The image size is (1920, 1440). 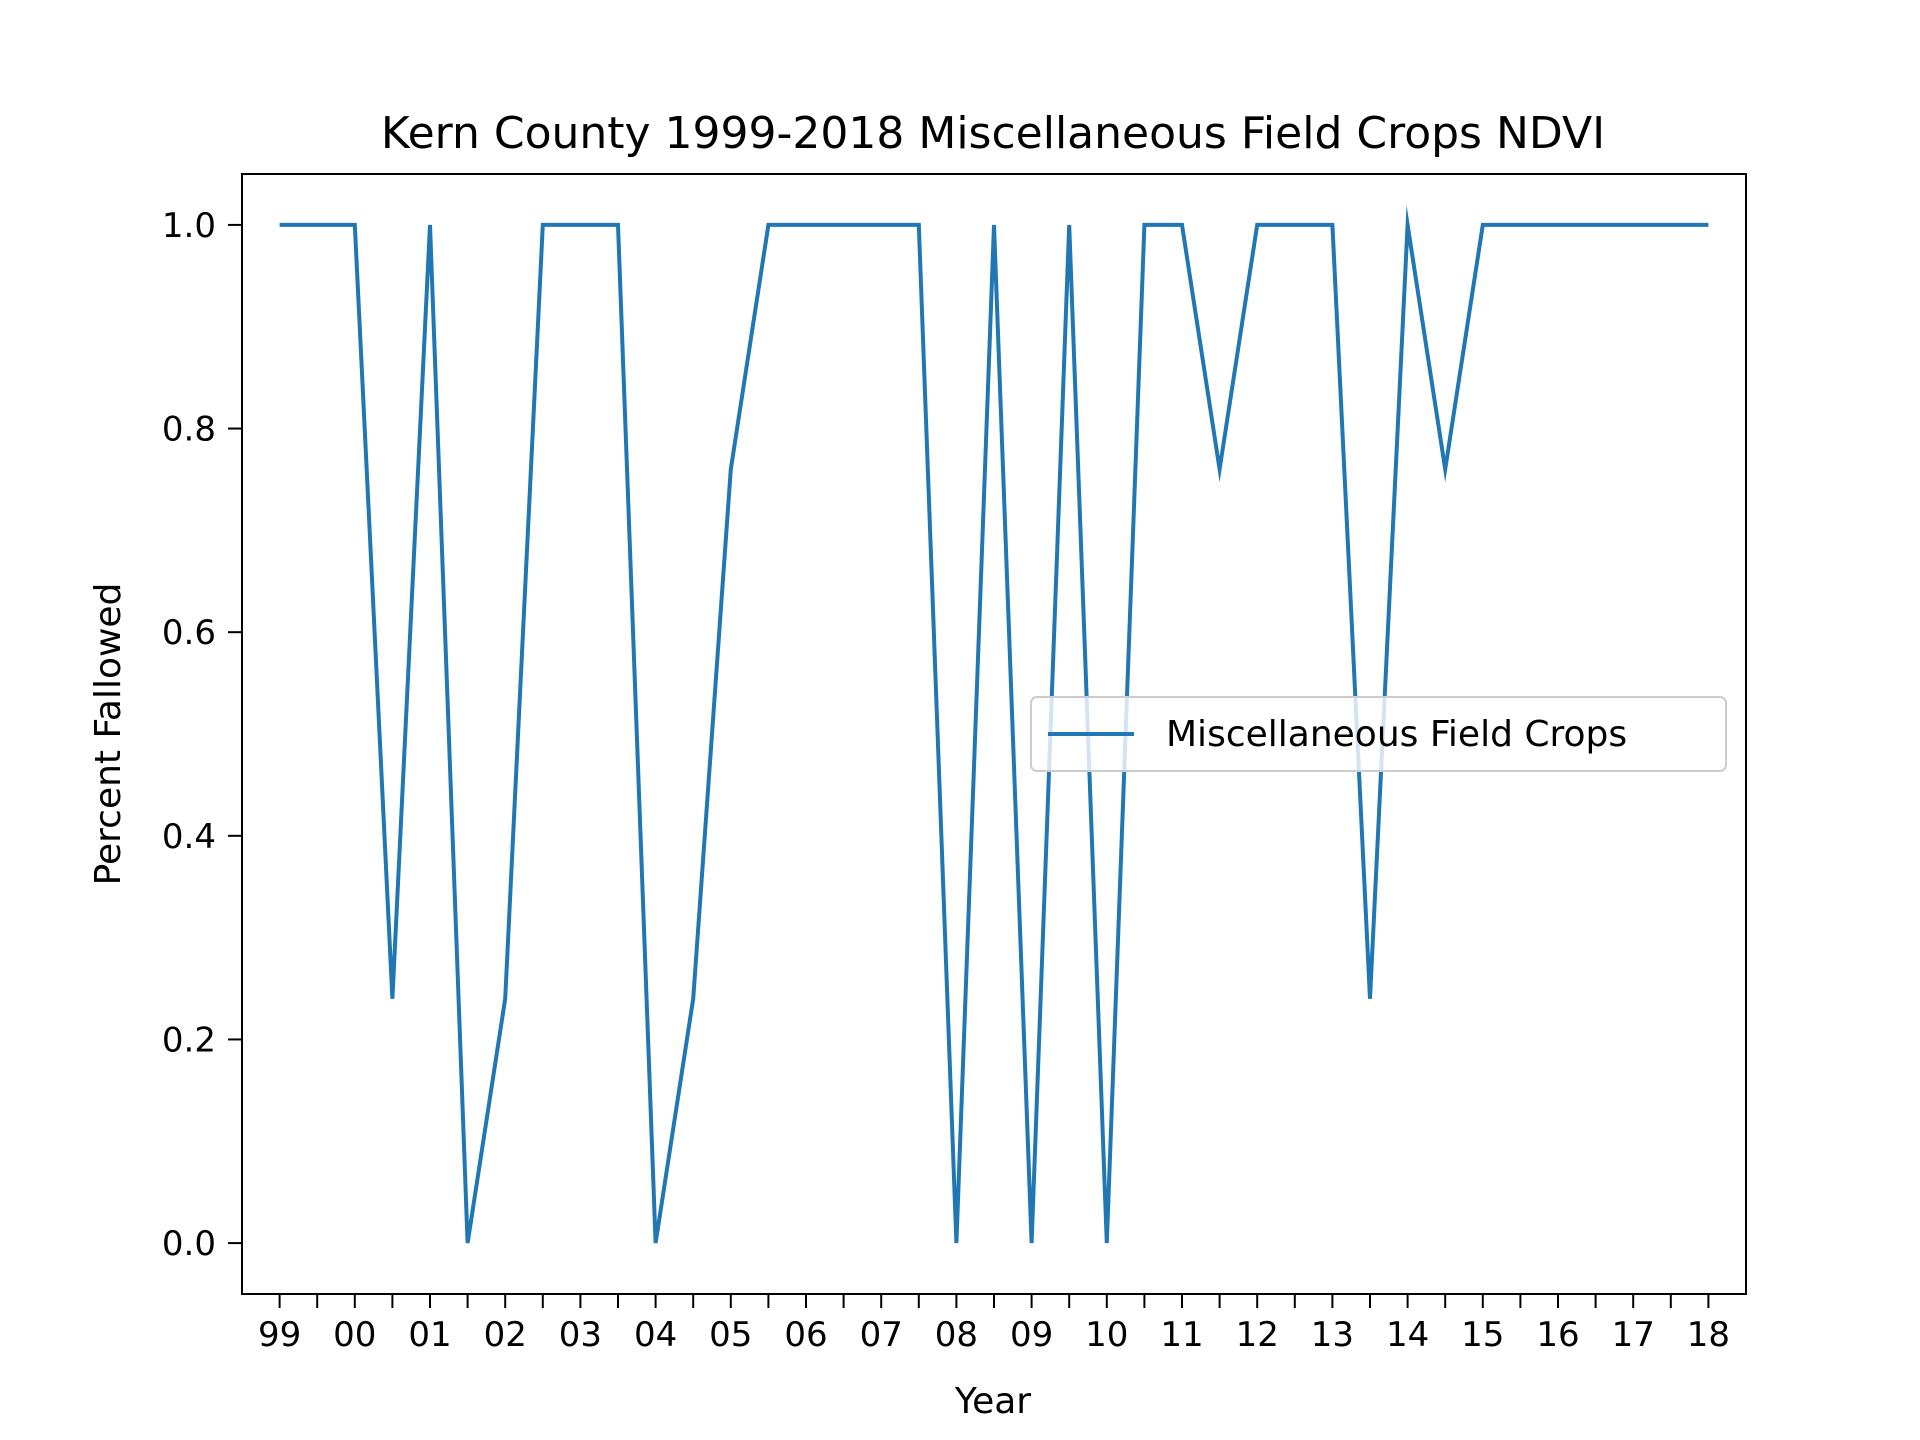 I want to click on x-tick-label: 05, so click(x=730, y=1335).